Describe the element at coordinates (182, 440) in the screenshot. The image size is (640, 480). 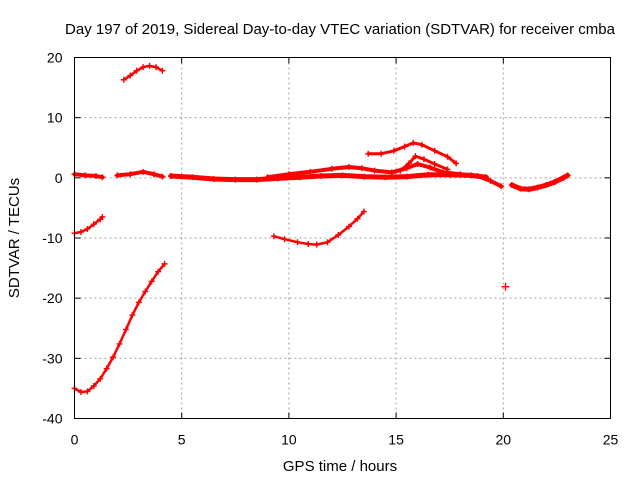
I see `x-tick-label: 5` at that location.